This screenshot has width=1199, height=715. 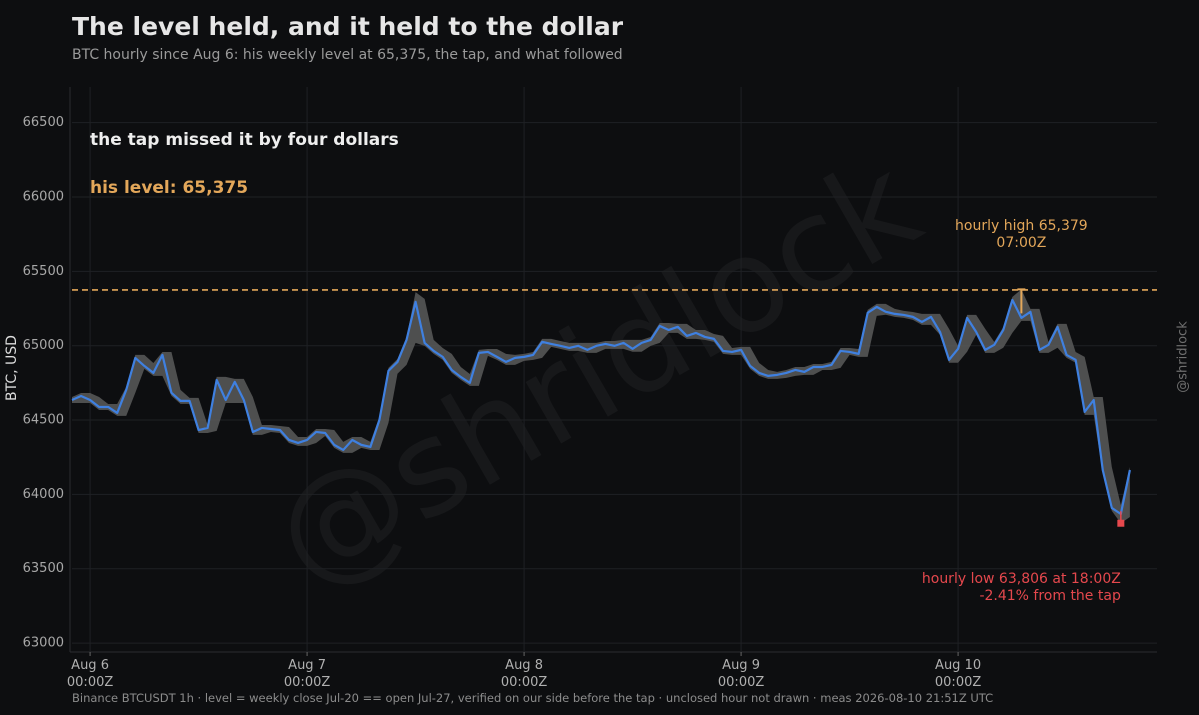 What do you see at coordinates (12, 368) in the screenshot?
I see `y-axis-label: BTC, USD` at bounding box center [12, 368].